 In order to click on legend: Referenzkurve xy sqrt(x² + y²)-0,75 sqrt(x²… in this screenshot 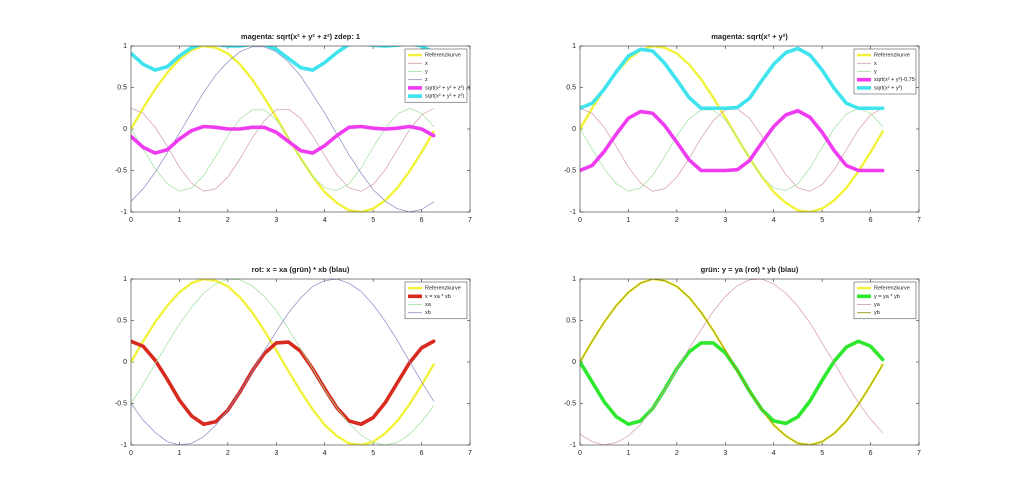, I will do `click(885, 71)`.